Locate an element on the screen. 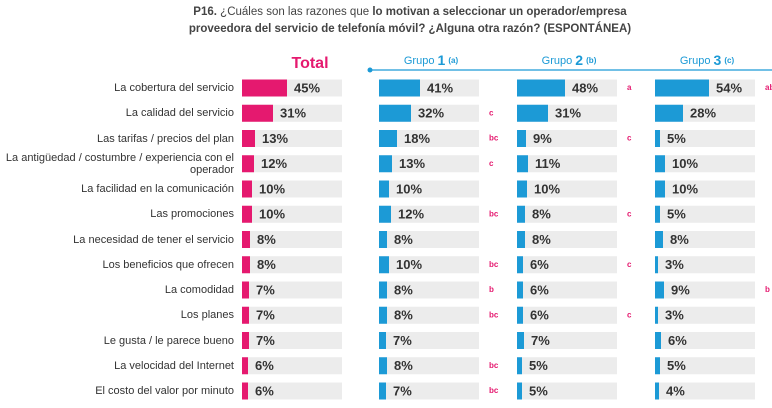 This screenshot has width=772, height=408. category-label: La velocidad del Internet is located at coordinates (174, 365).